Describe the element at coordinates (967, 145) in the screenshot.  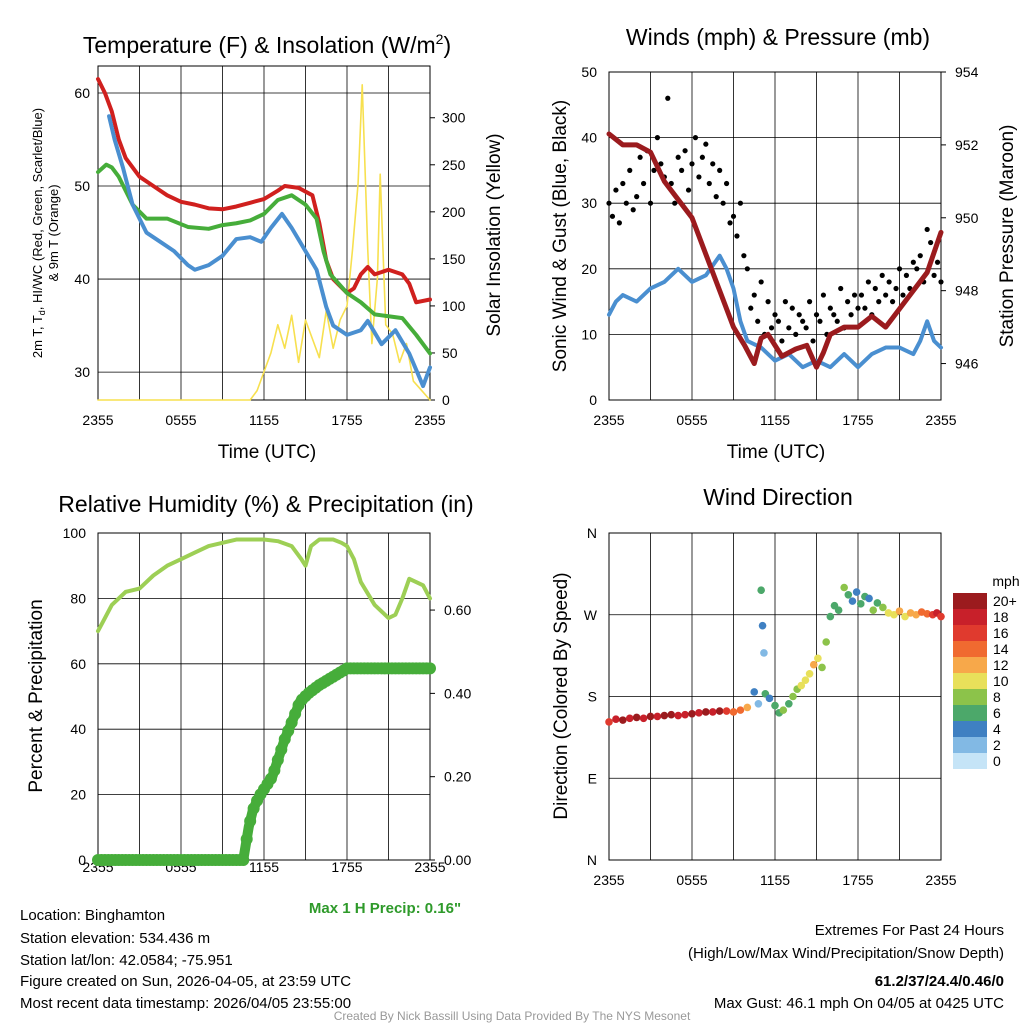
I see `pressure-y2tick-label: 952` at that location.